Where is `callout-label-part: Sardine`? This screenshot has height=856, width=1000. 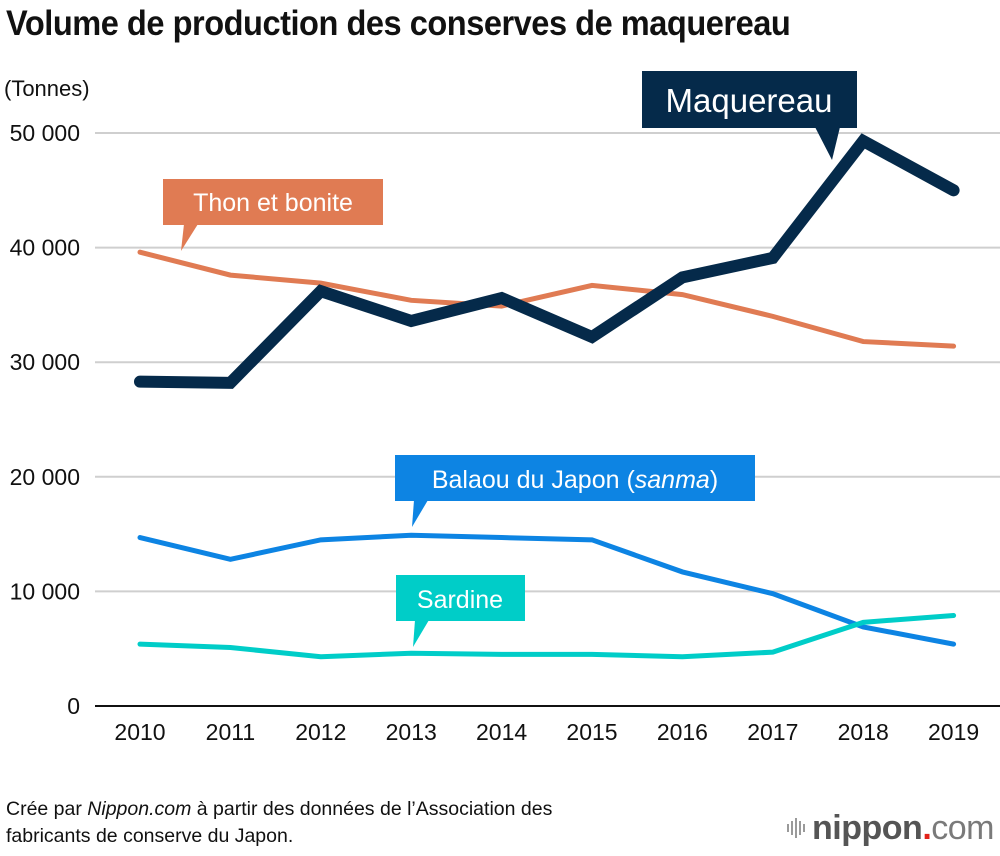 callout-label-part: Sardine is located at coordinates (460, 600).